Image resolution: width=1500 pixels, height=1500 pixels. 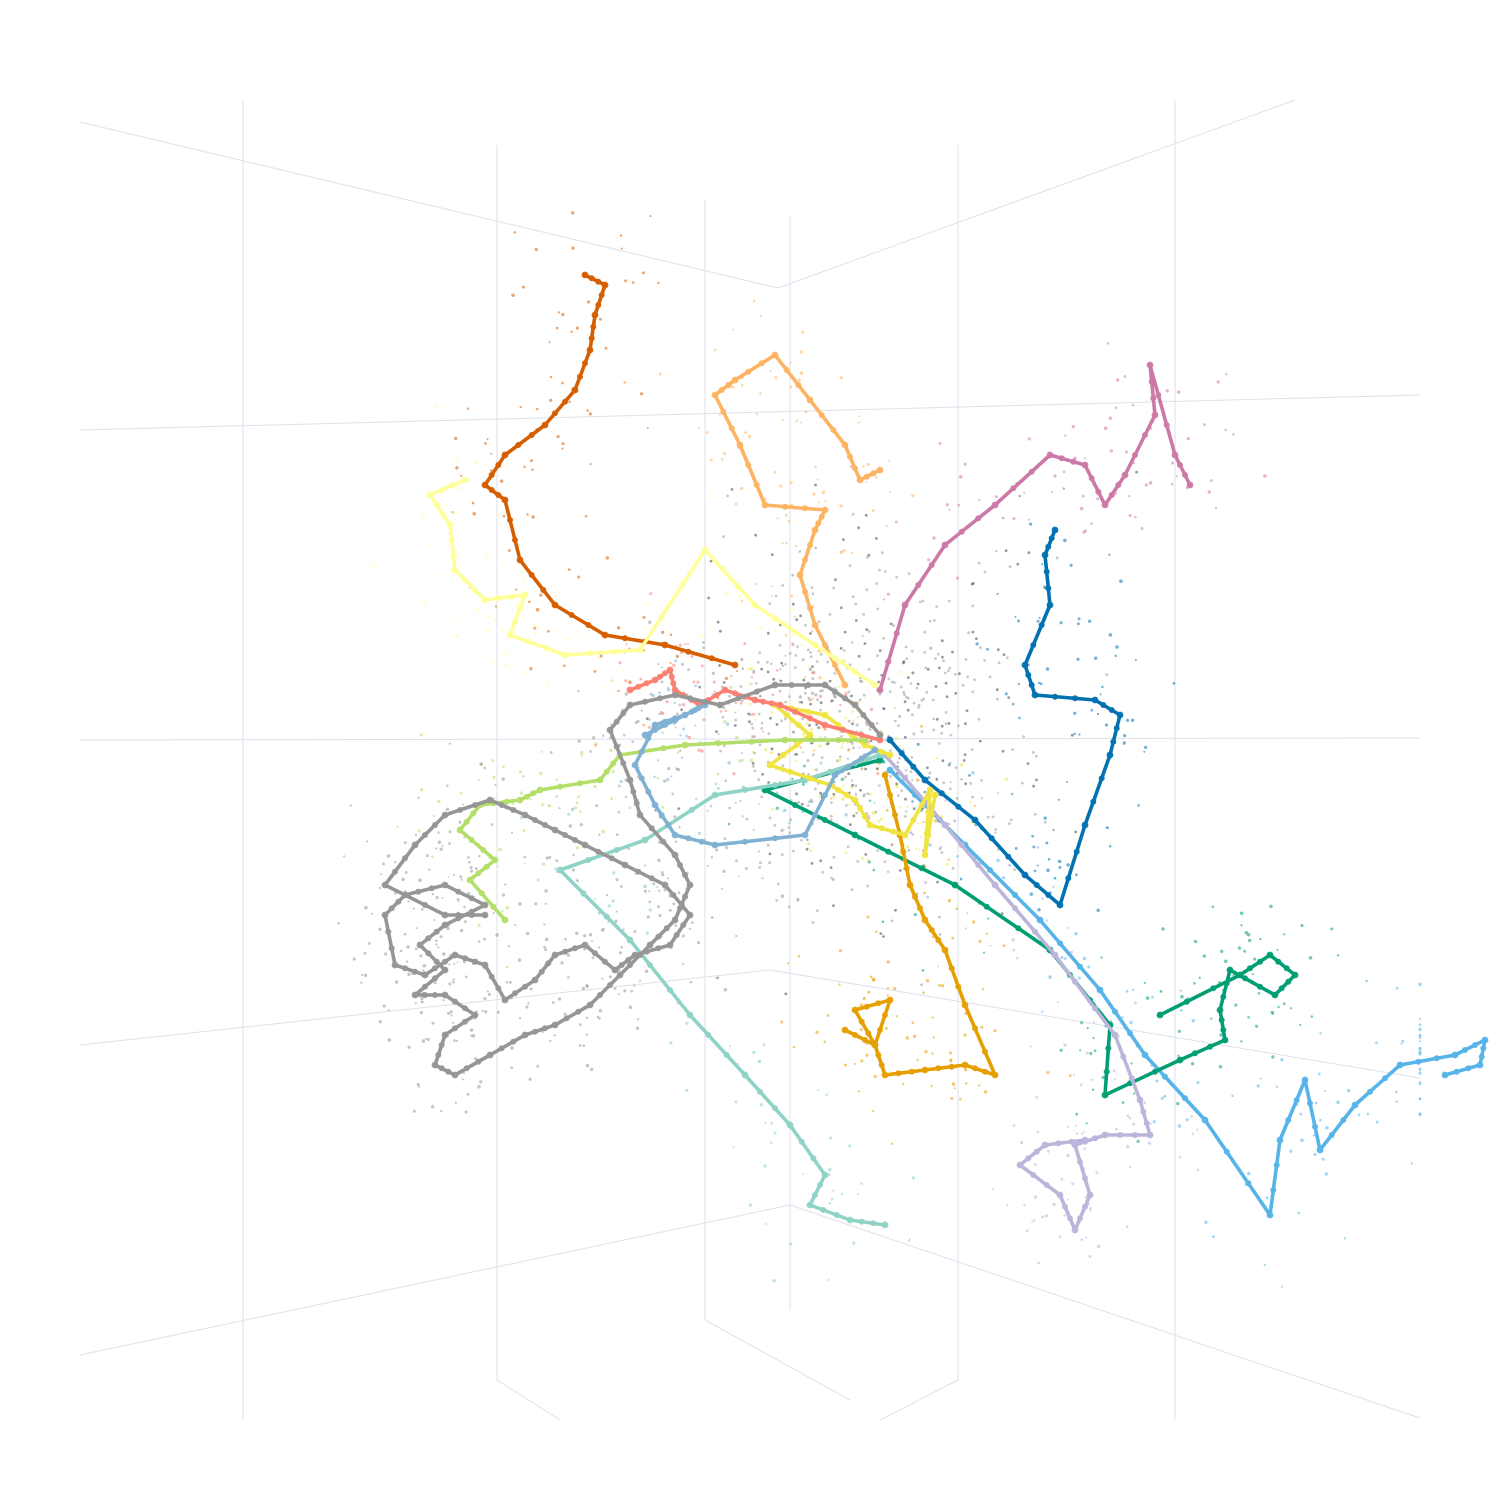 I want to click on trajectory-line, so click(x=797, y=520).